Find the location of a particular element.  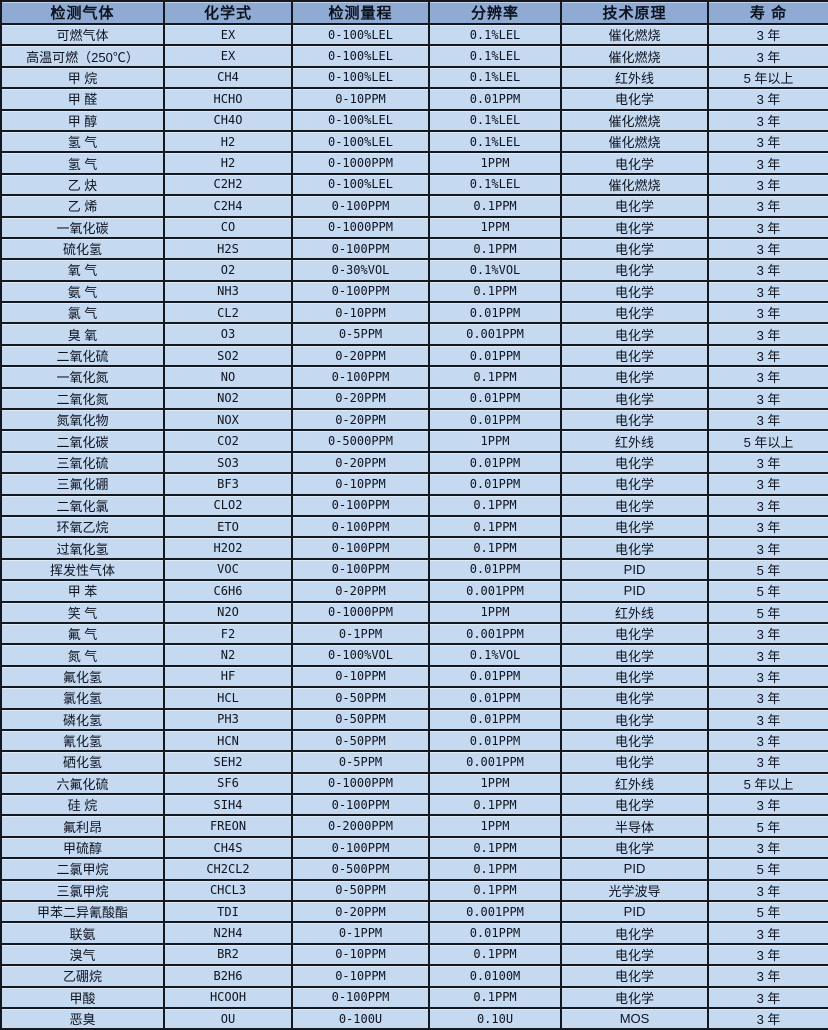

cell-gas-name: 氟化氢 is located at coordinates (82, 676).